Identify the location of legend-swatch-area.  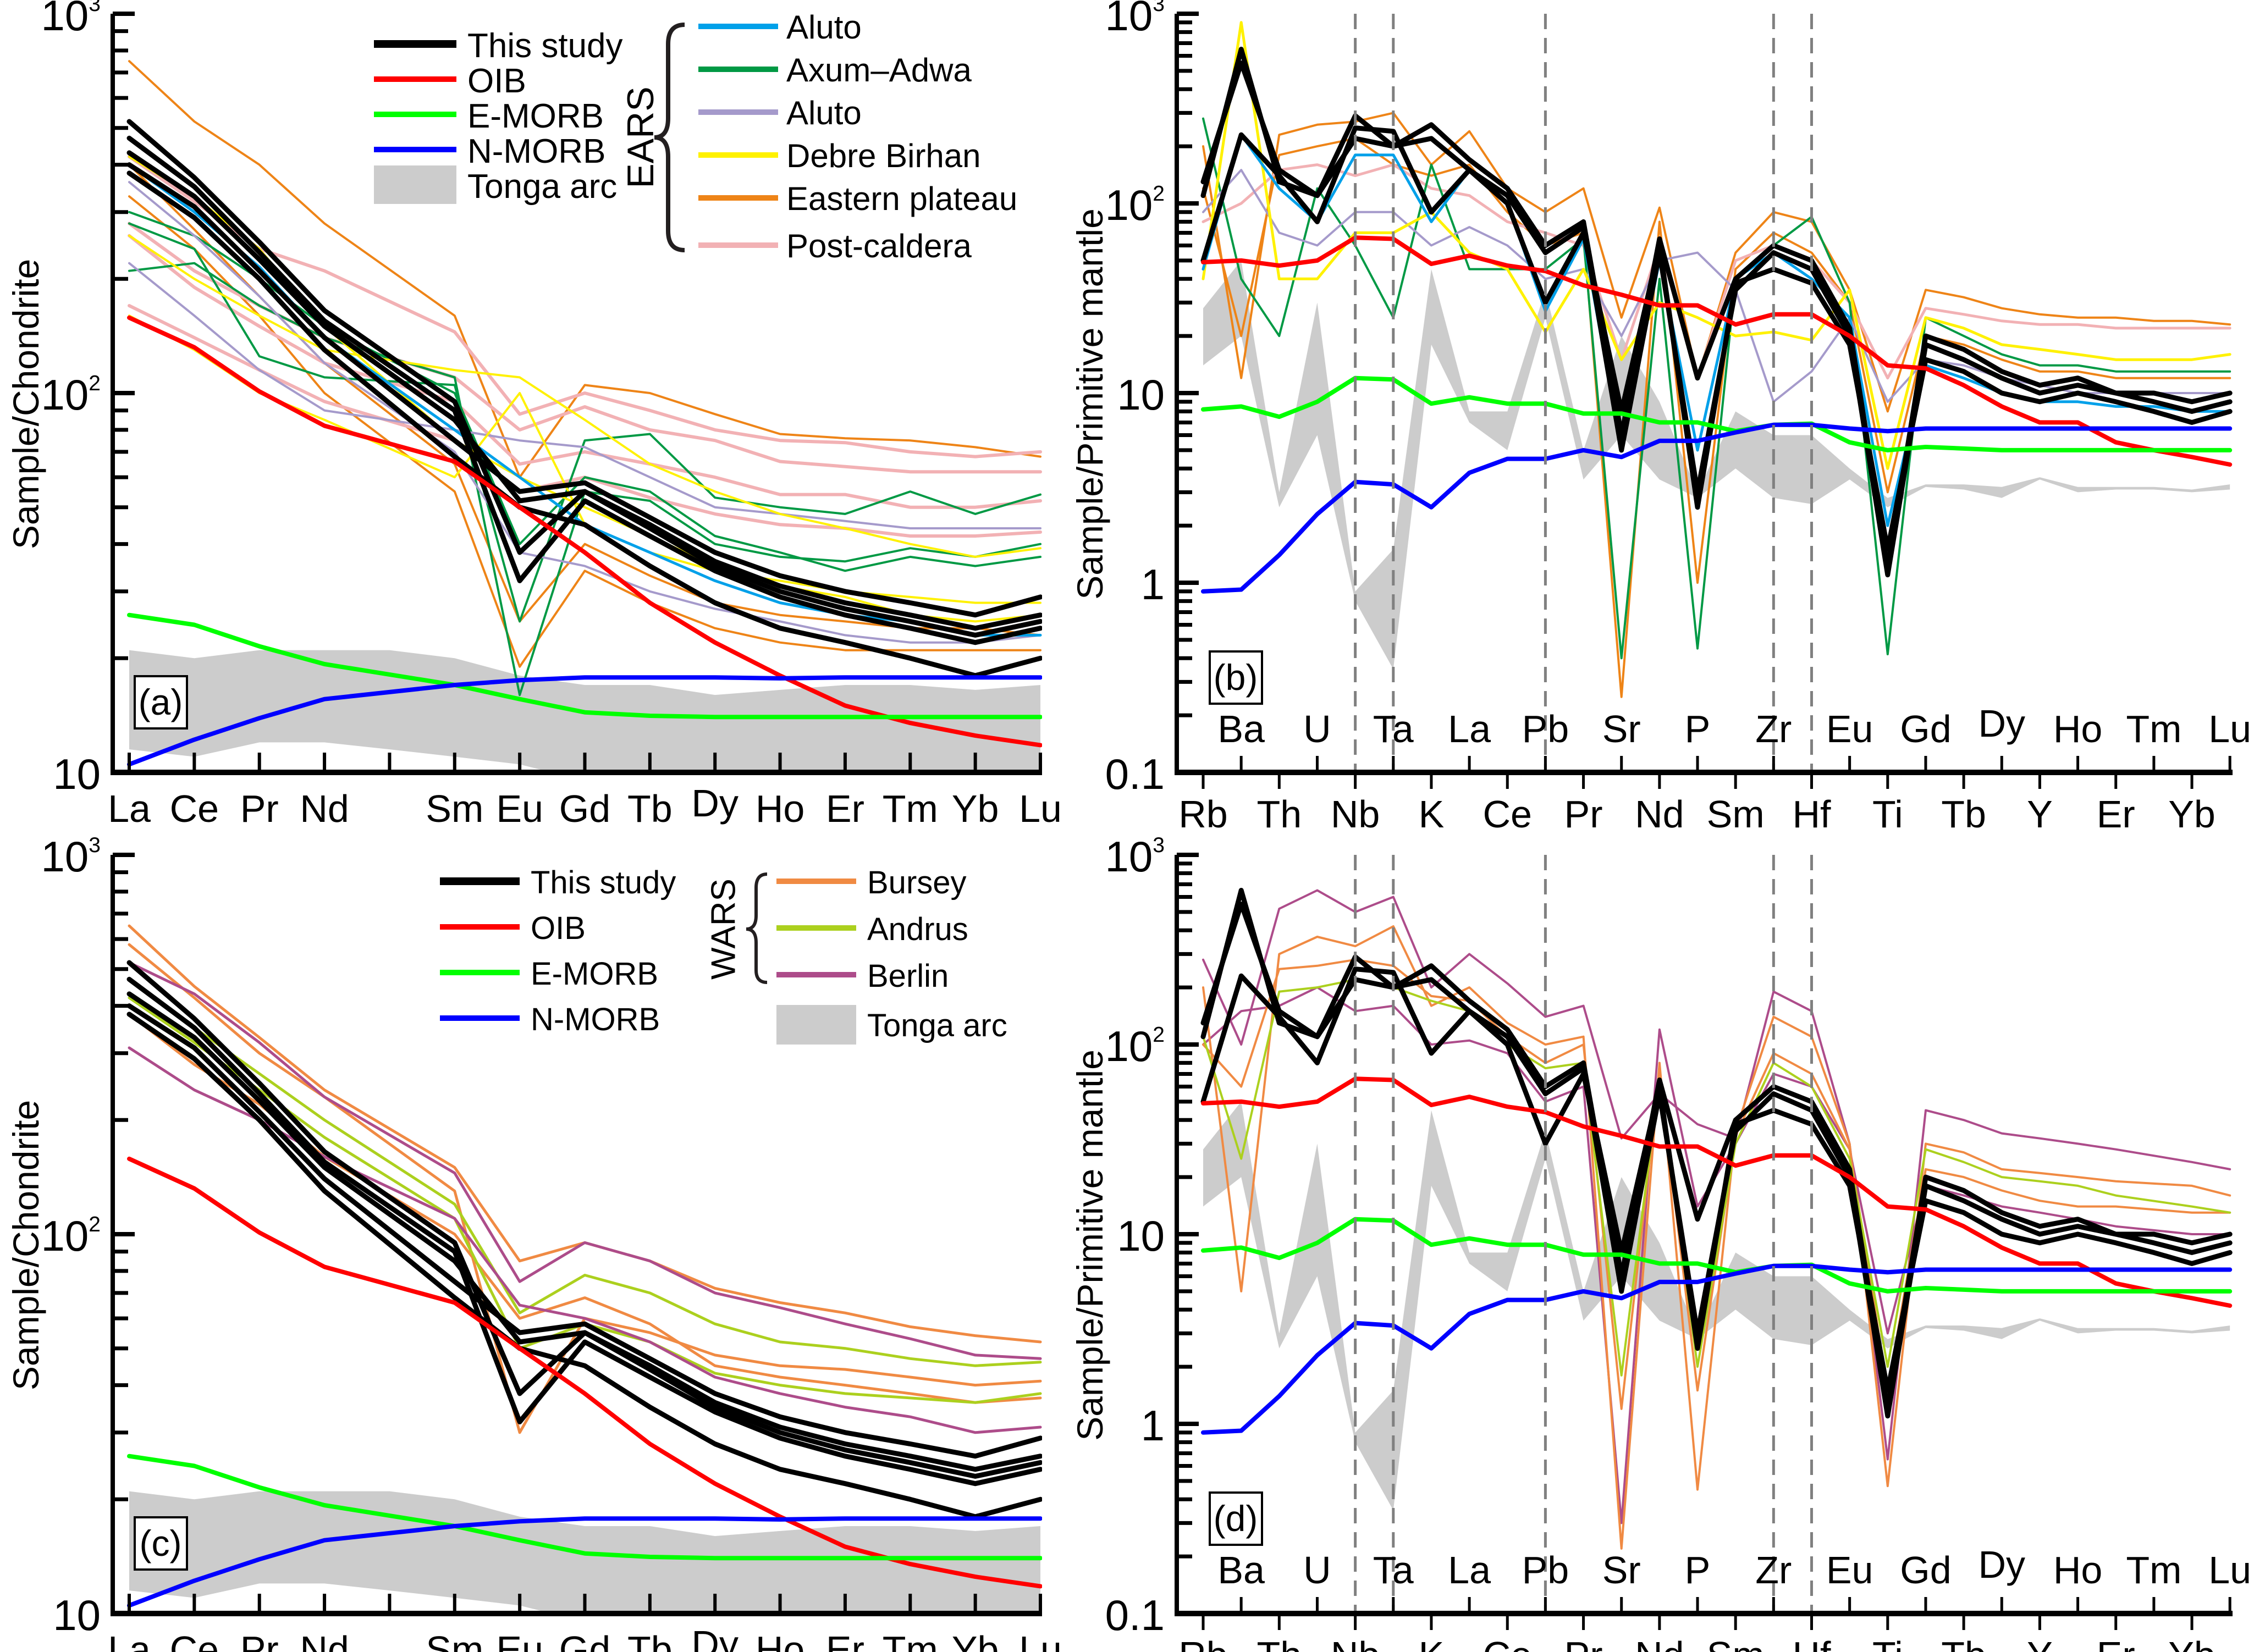
(415, 184).